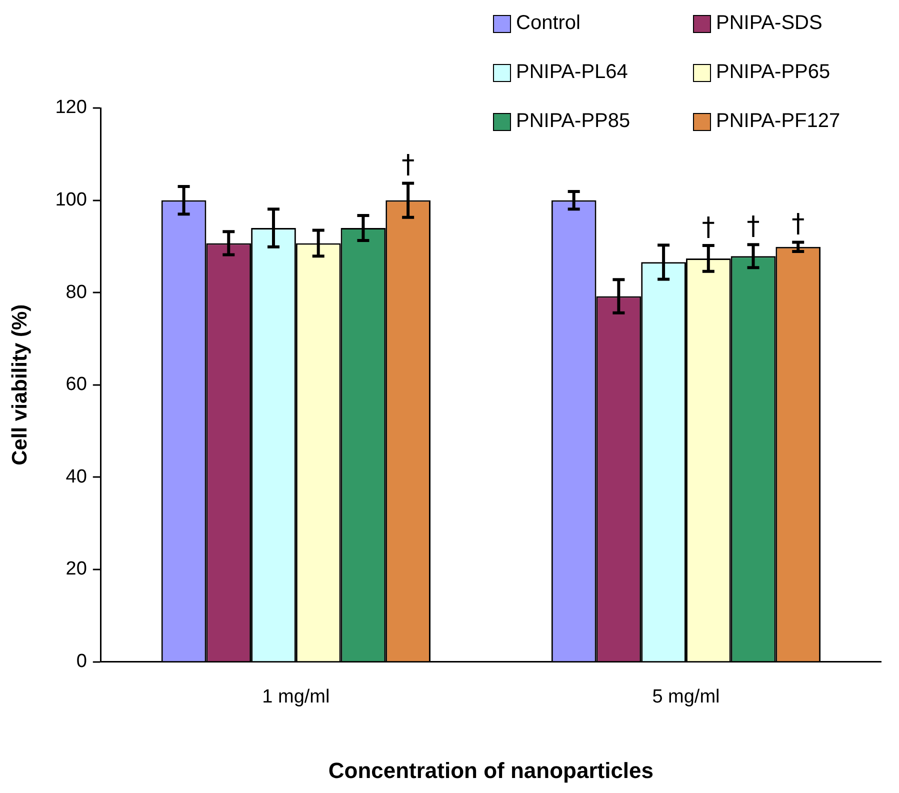 The width and height of the screenshot is (899, 793). What do you see at coordinates (71, 107) in the screenshot?
I see `y-tick-label: 120` at bounding box center [71, 107].